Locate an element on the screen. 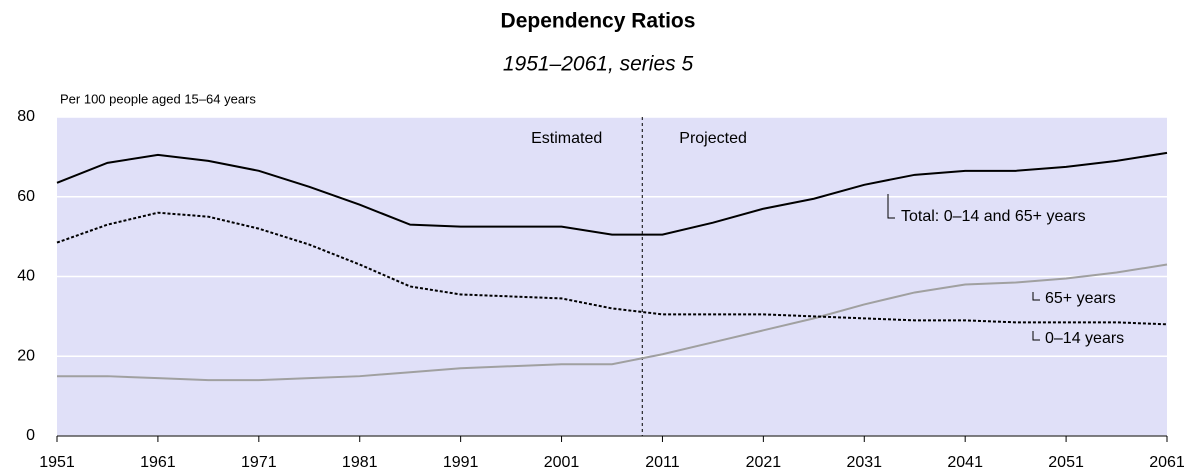 Image resolution: width=1193 pixels, height=474 pixels. annotation: Projected is located at coordinates (713, 138).